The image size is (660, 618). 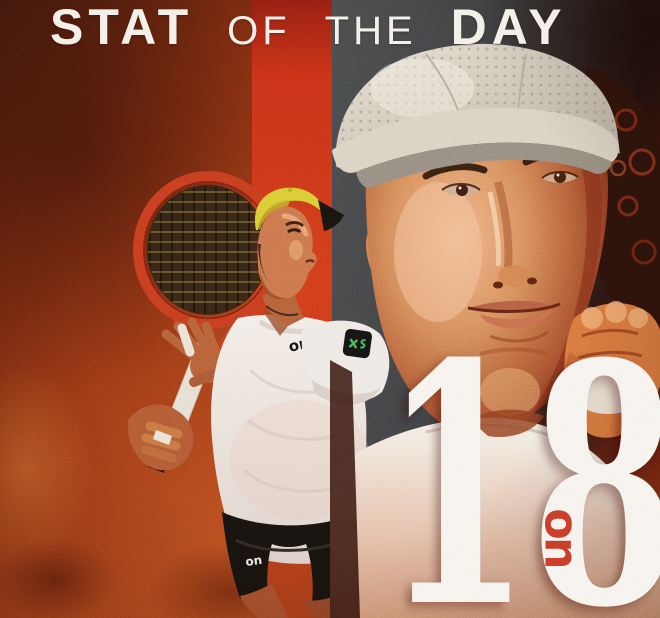 What do you see at coordinates (370, 31) in the screenshot?
I see `title-word-the: THE` at bounding box center [370, 31].